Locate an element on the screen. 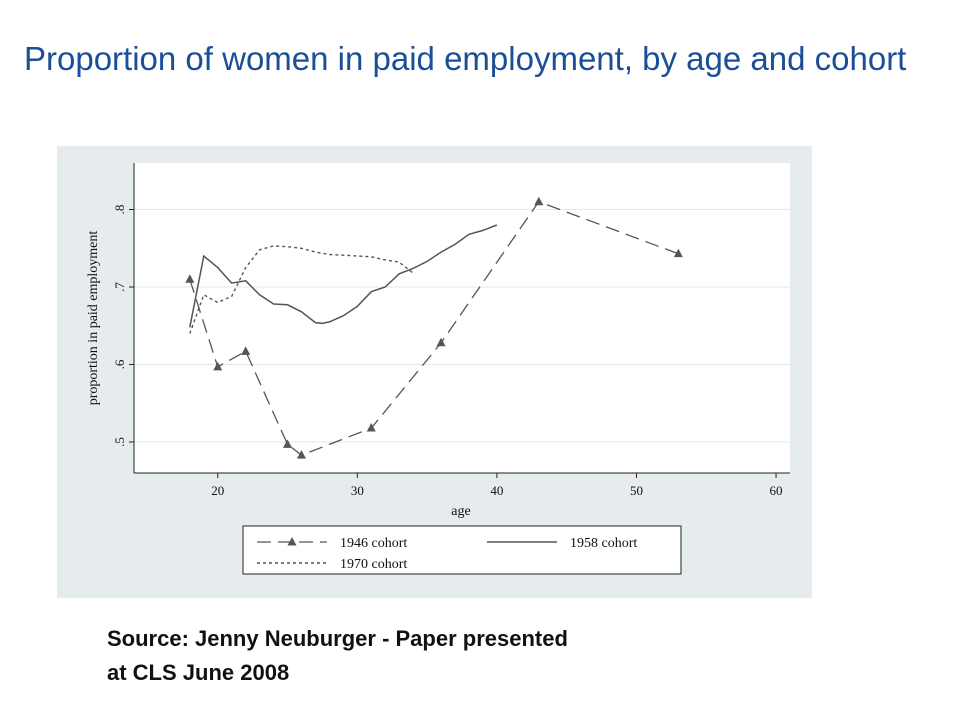  x-axis-title: age is located at coordinates (460, 511).